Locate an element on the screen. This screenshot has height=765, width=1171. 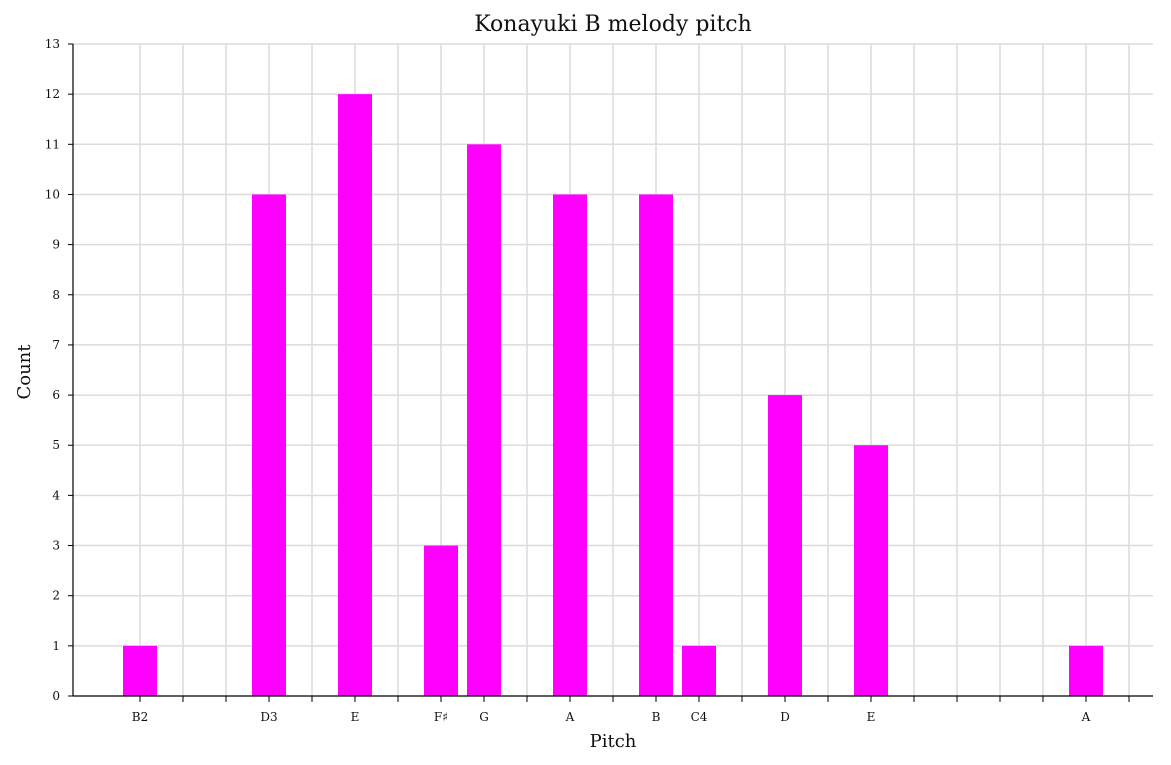
y-tick-label: 0 is located at coordinates (56, 696).